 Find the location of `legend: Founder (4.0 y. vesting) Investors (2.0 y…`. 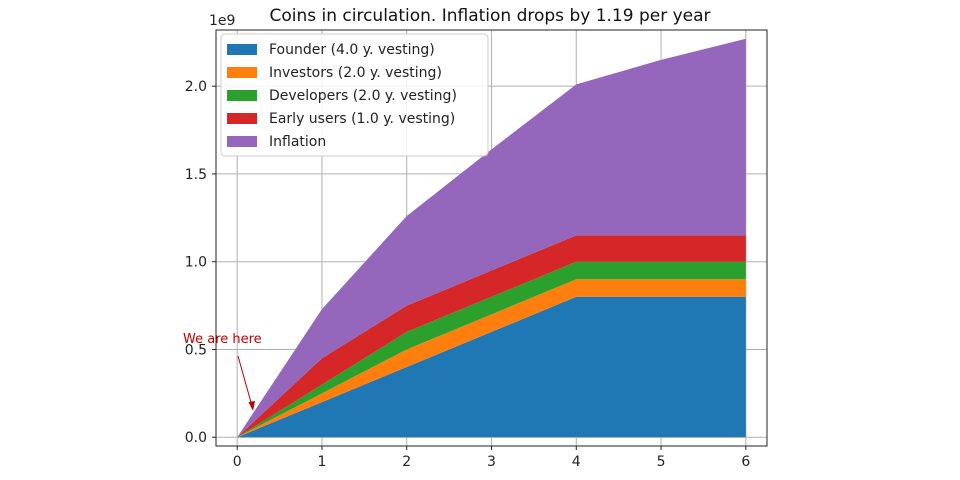

legend: Founder (4.0 y. vesting) Investors (2.0 y… is located at coordinates (354, 95).